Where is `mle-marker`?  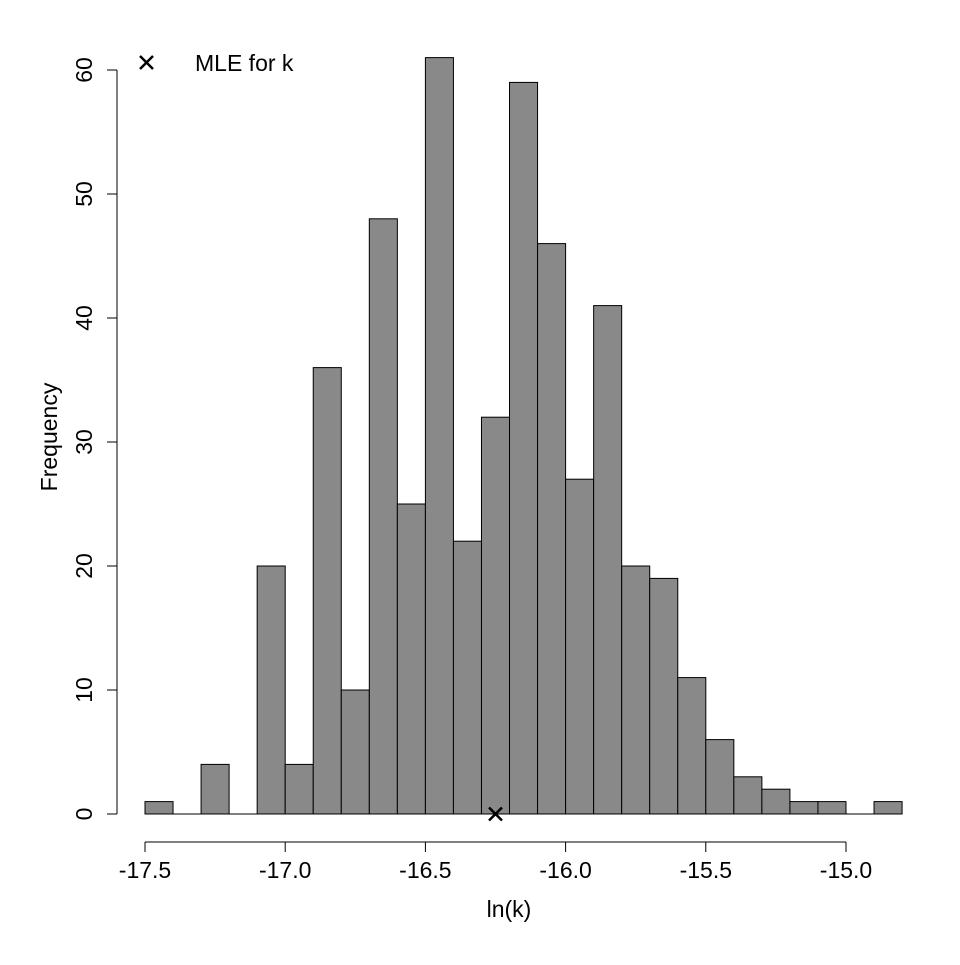
mle-marker is located at coordinates (495, 814).